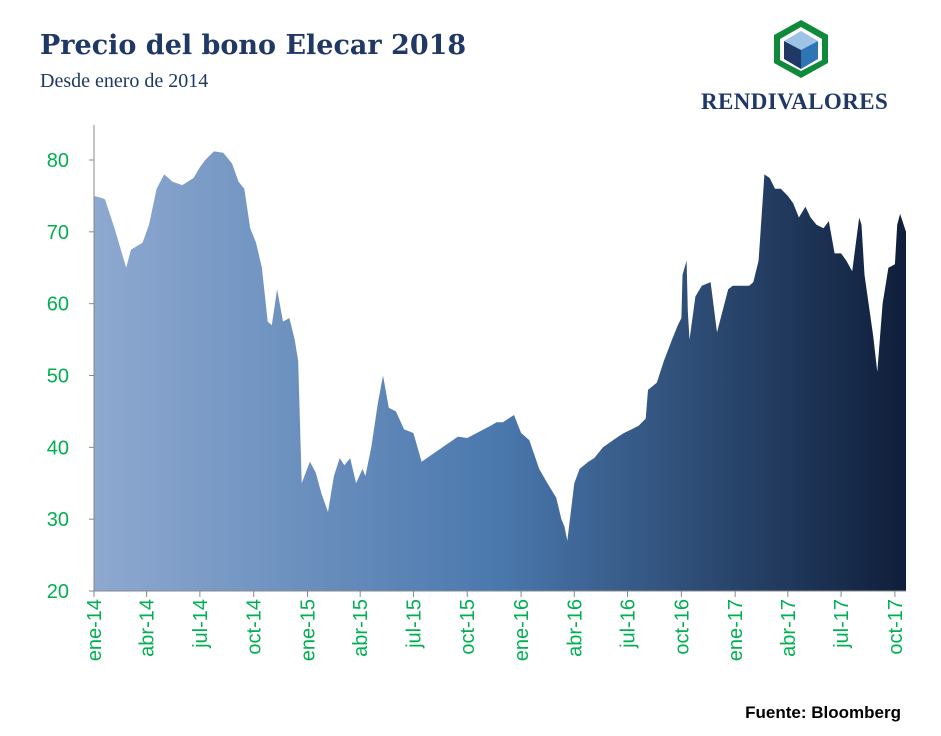  I want to click on brand-logo: RENDIVALORES, so click(810, 68).